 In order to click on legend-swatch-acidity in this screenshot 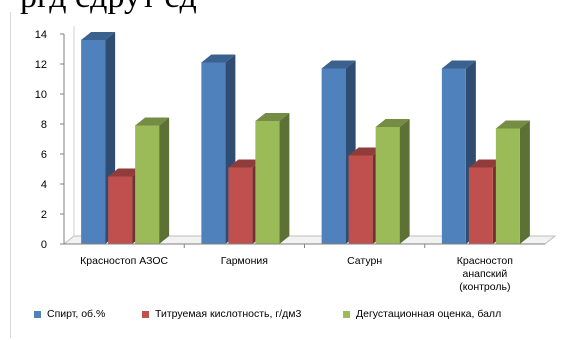, I will do `click(145, 314)`.